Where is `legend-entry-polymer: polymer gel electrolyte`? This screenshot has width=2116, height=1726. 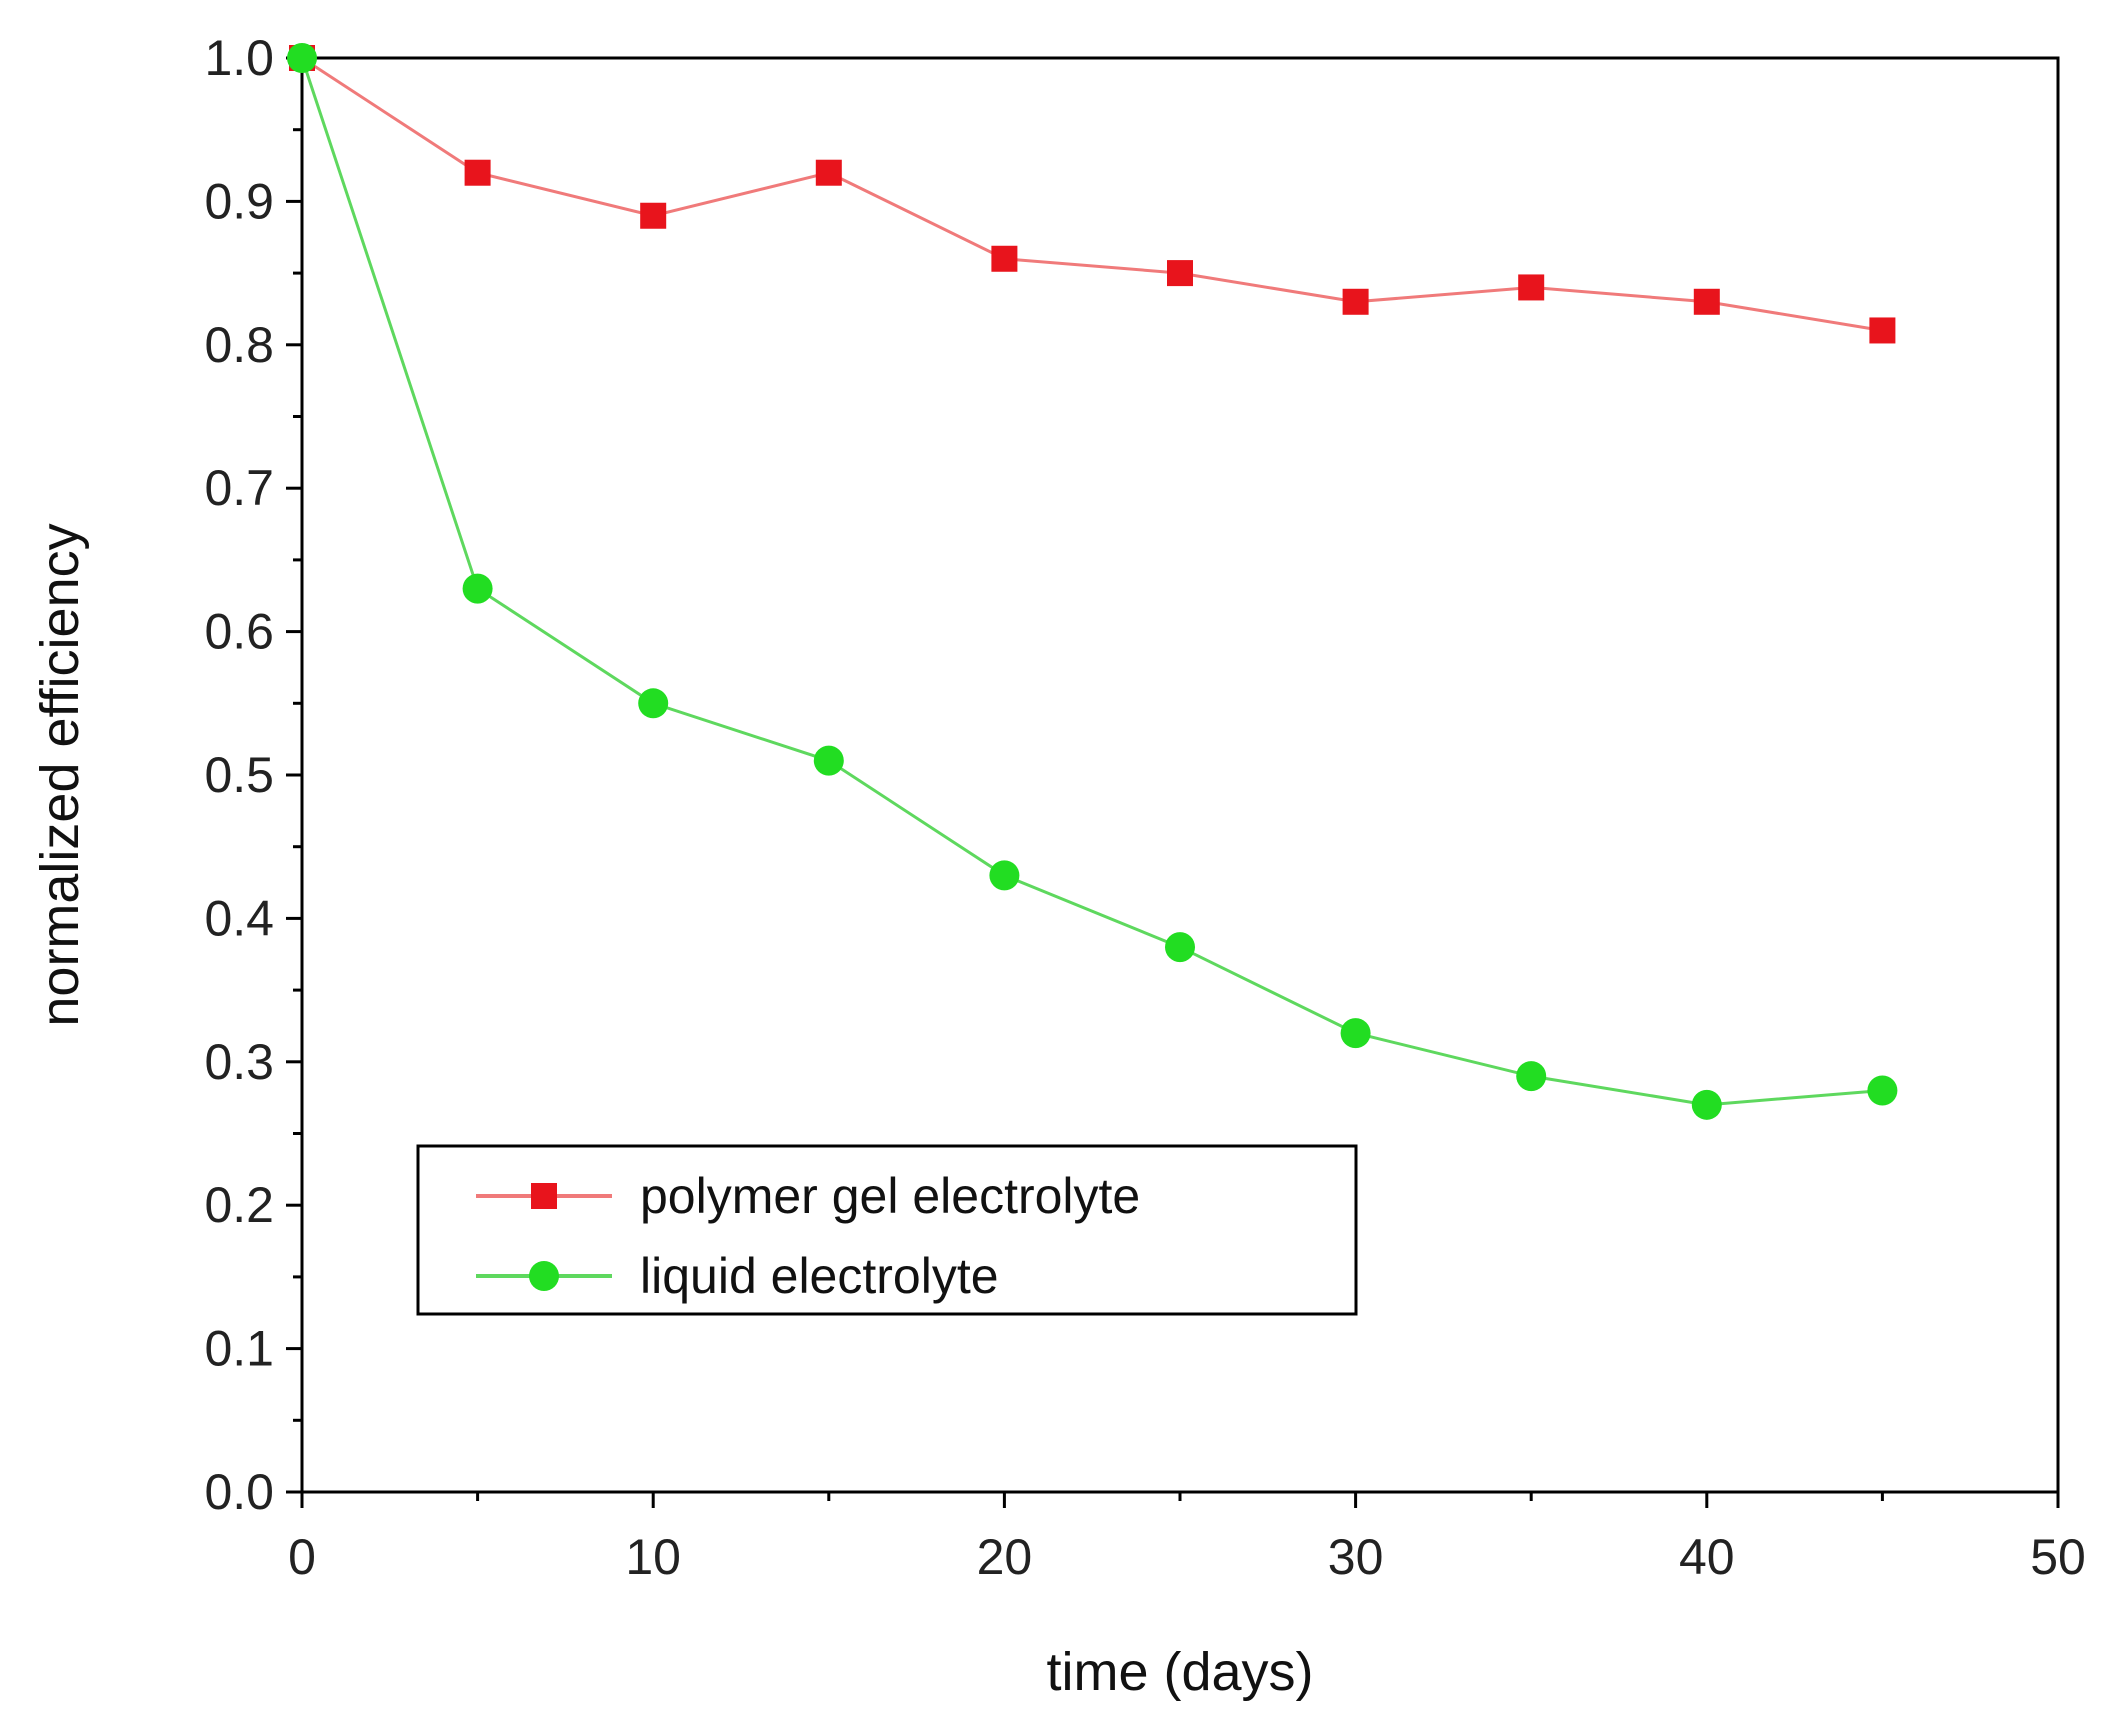
legend-entry-polymer: polymer gel electrolyte is located at coordinates (808, 1196).